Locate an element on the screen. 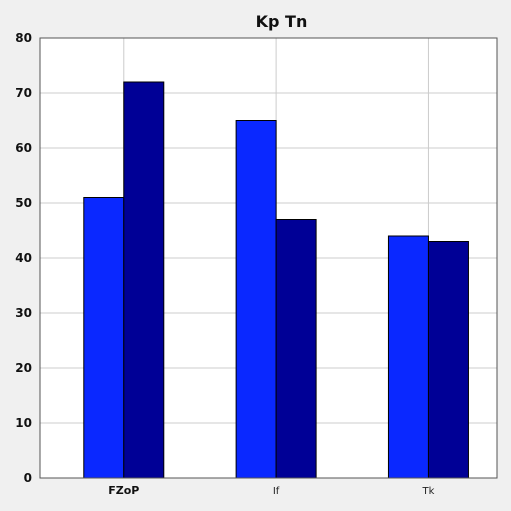 This screenshot has width=511, height=511. y-axis-ticks: 0 10 20 30 40 50 60 70 80 is located at coordinates (23, 258).